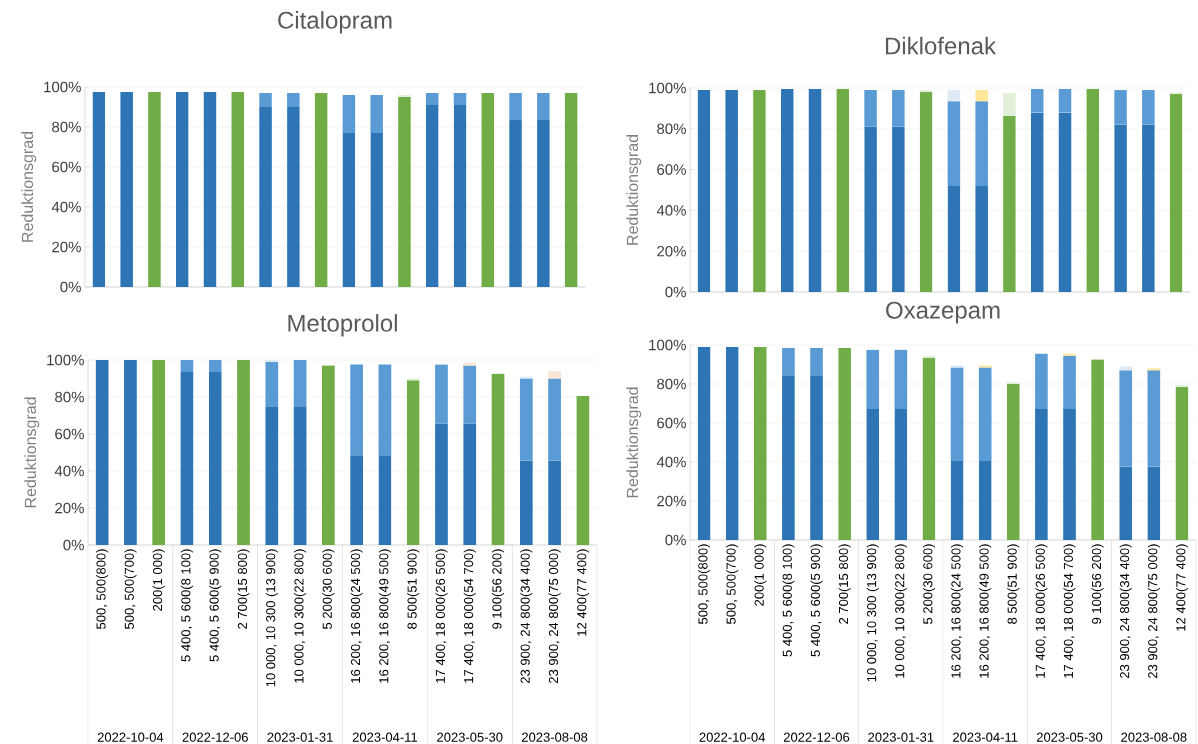 This screenshot has width=1198, height=744. I want to click on text: 2023-05-30, so click(470, 737).